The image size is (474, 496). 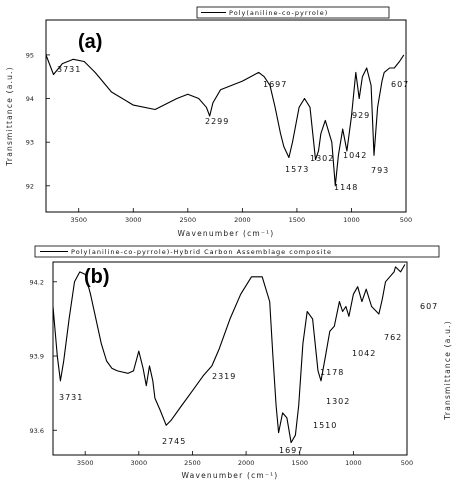 What do you see at coordinates (90, 42) in the screenshot?
I see `panel-a-label: (a)` at bounding box center [90, 42].